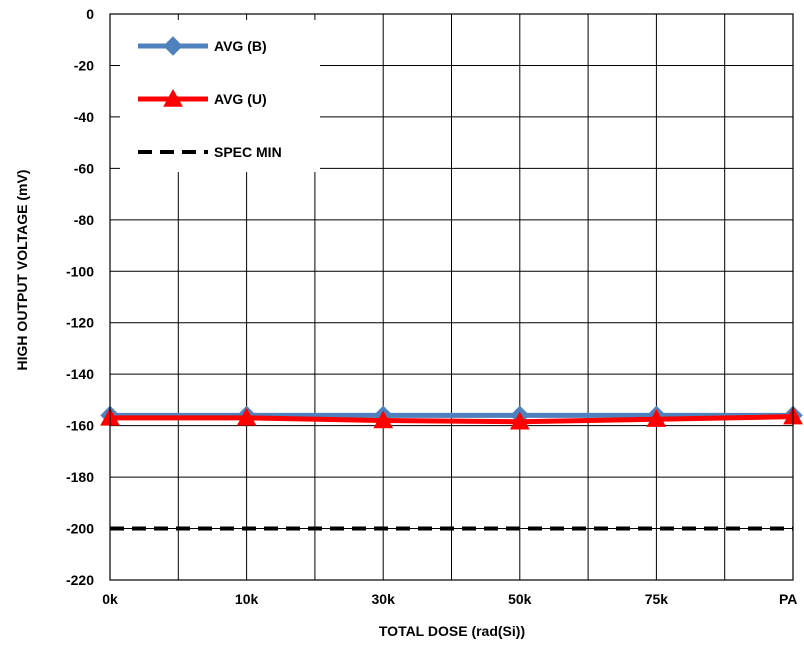 This screenshot has height=651, width=804. What do you see at coordinates (90, 14) in the screenshot?
I see `y-tick-label: 0` at bounding box center [90, 14].